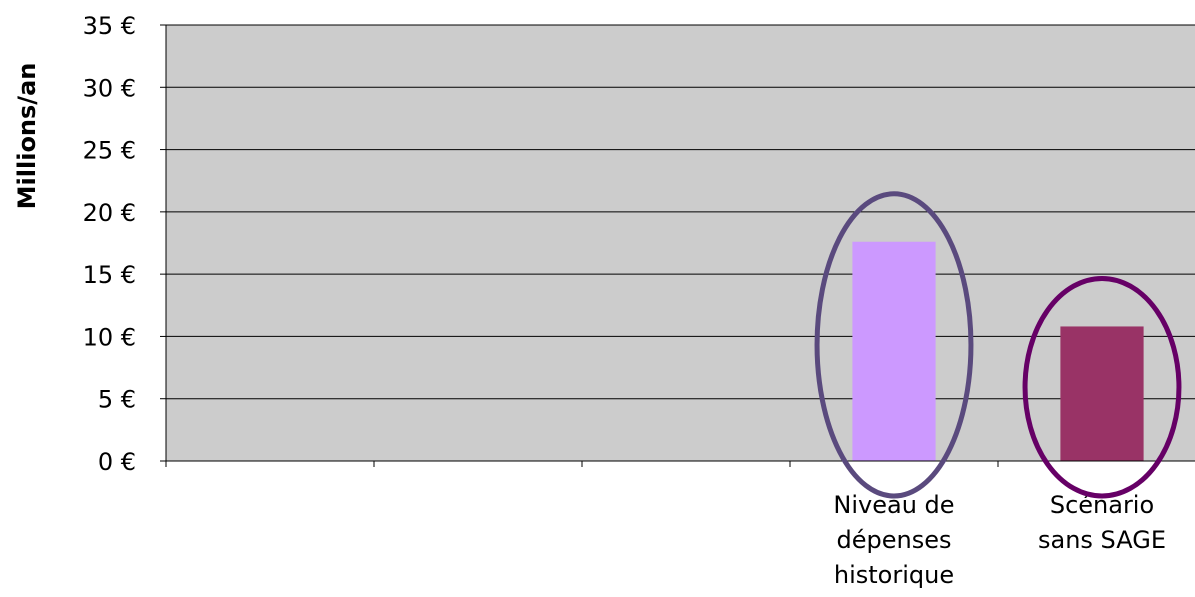 This screenshot has height=597, width=1195. I want to click on y-tick-label: 35 €, so click(109, 26).